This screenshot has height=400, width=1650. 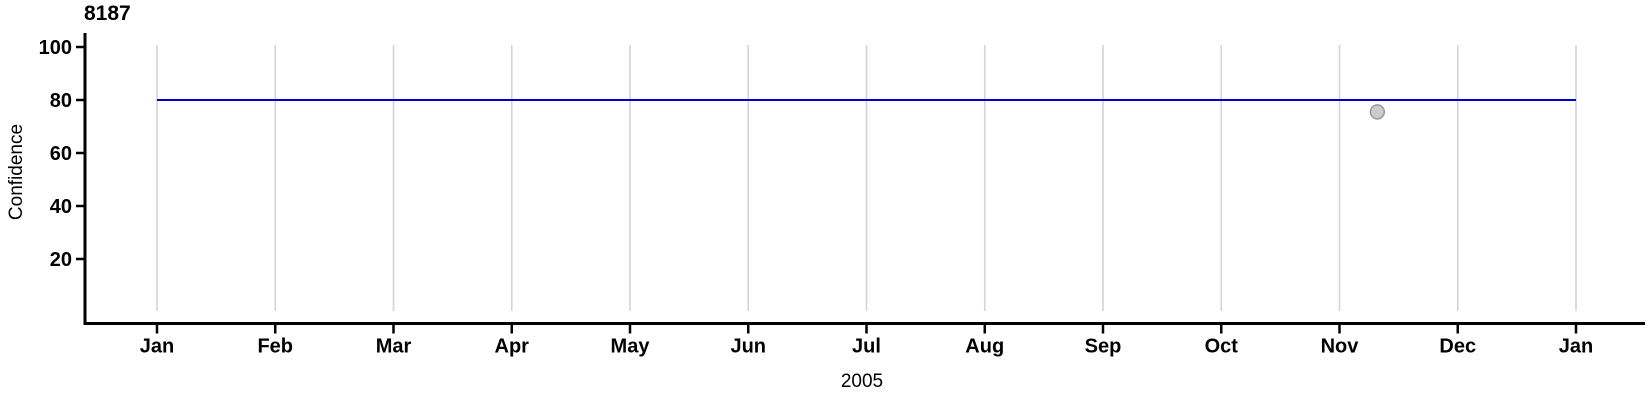 I want to click on x-tick-label: Dec, so click(x=1457, y=347).